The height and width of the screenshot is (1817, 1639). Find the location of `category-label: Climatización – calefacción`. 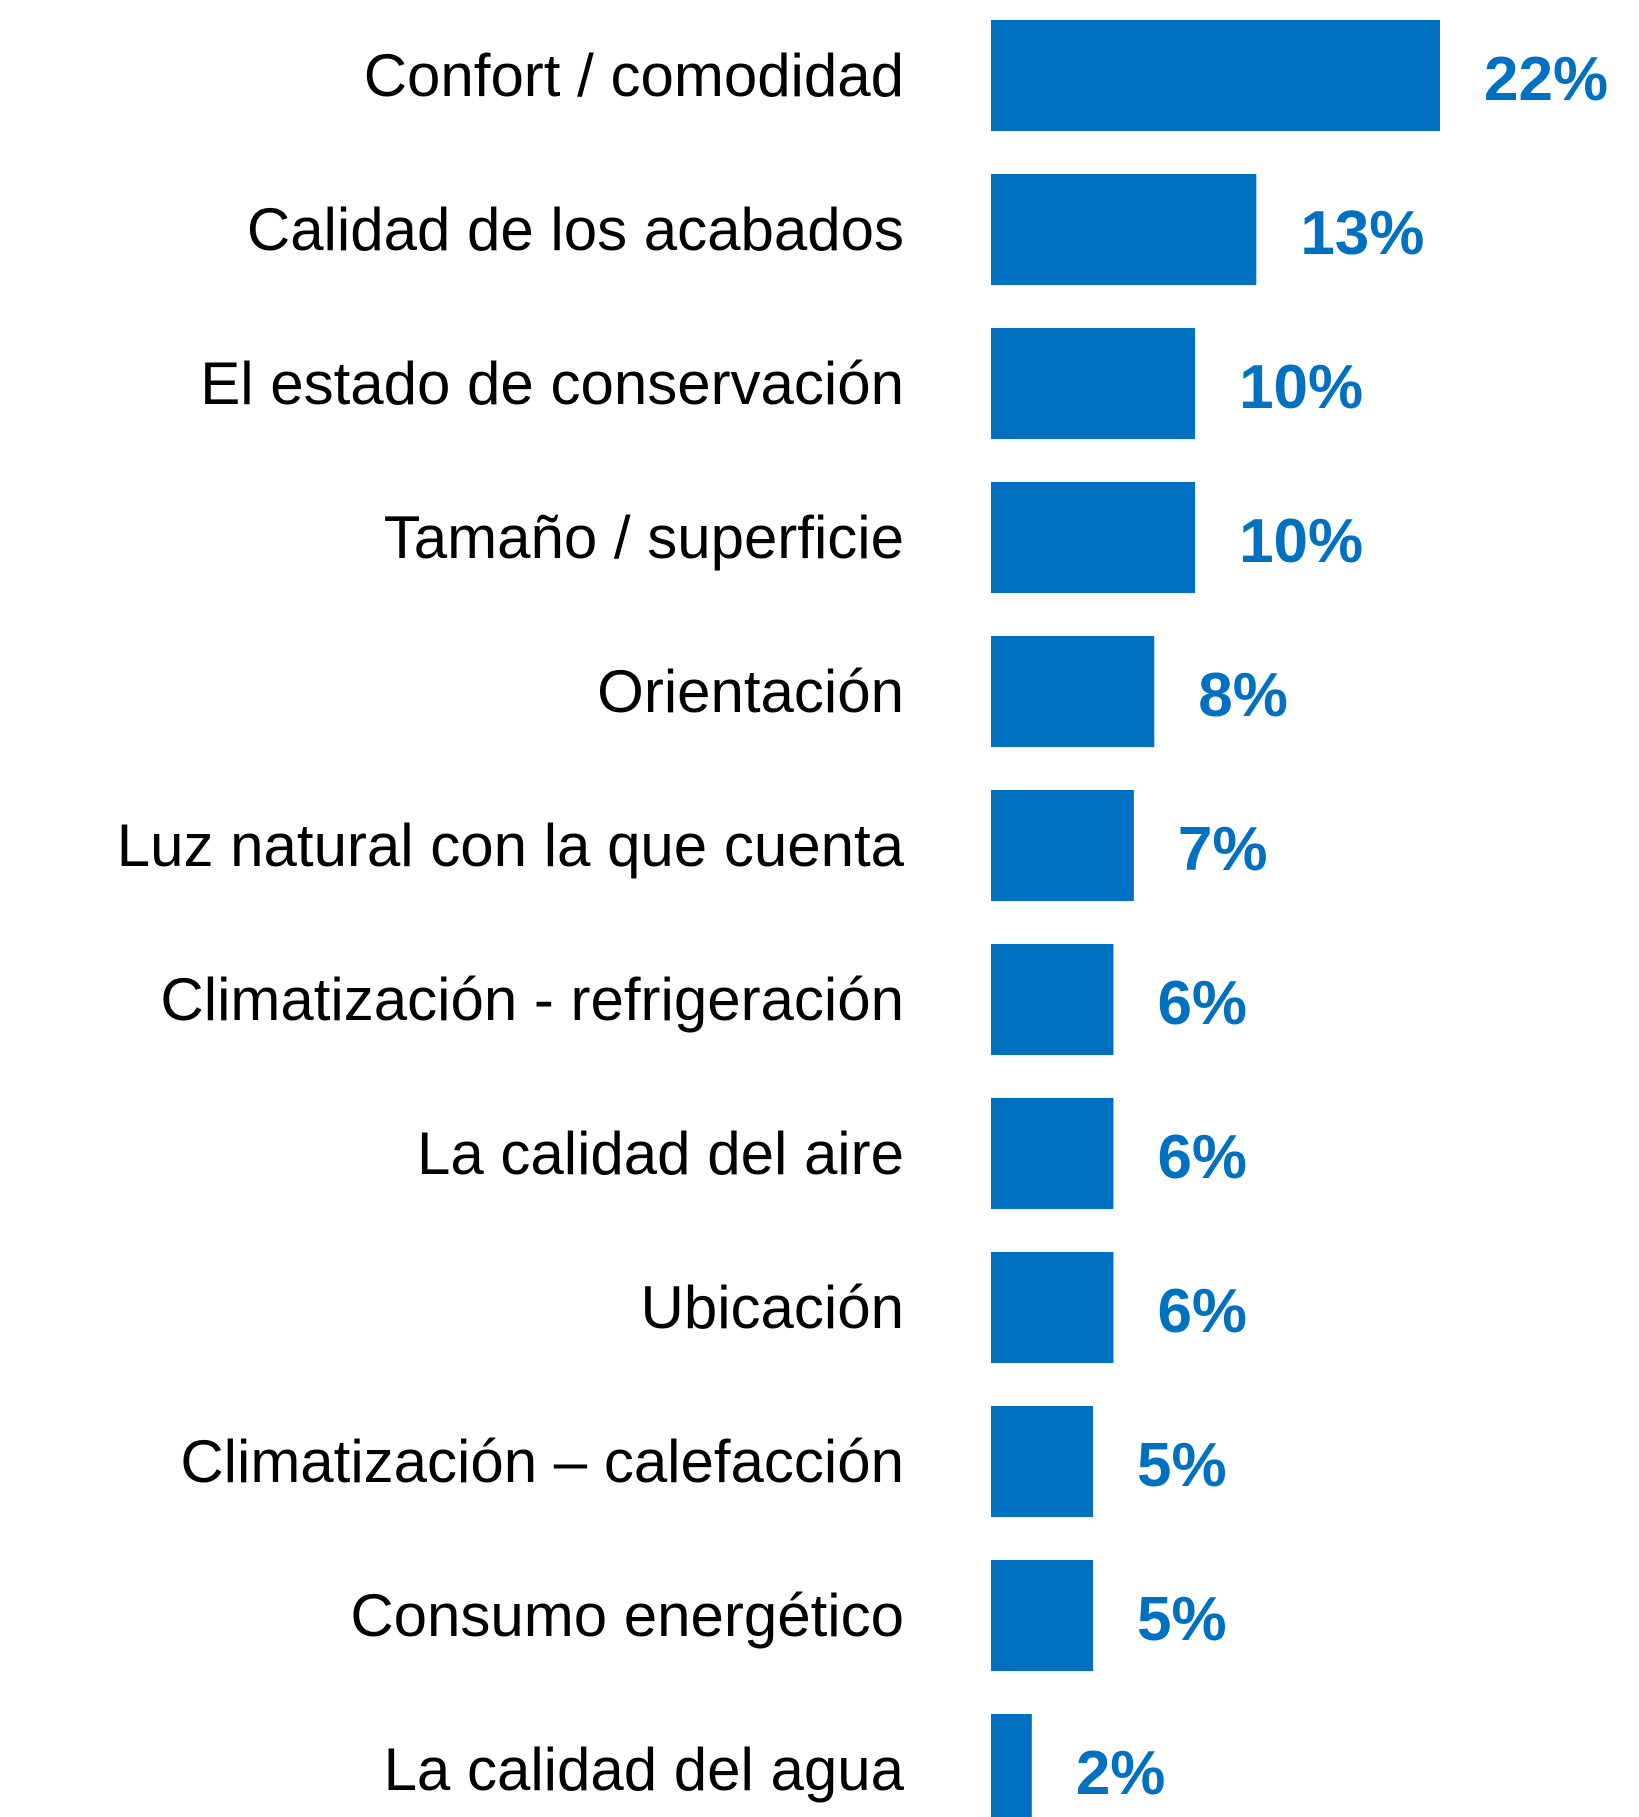

category-label: Climatización – calefacción is located at coordinates (542, 1461).